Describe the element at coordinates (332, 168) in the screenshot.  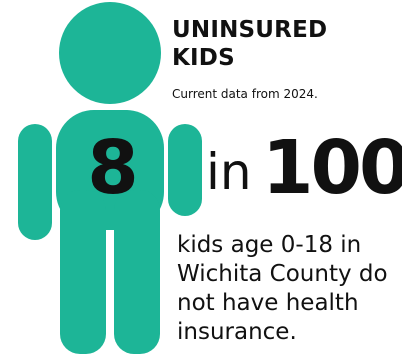
I see `stat-denominator: 100` at that location.